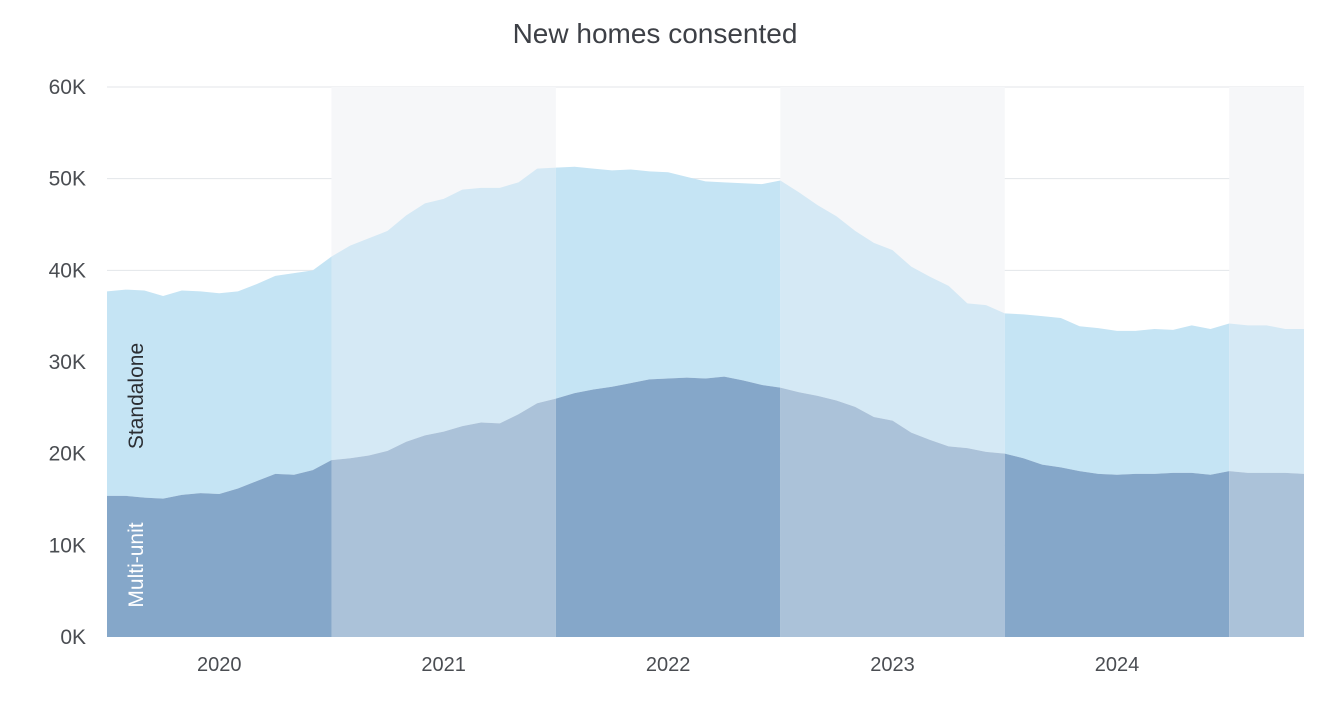 The width and height of the screenshot is (1341, 720). What do you see at coordinates (136, 396) in the screenshot?
I see `series-label-standalone: Standalone` at bounding box center [136, 396].